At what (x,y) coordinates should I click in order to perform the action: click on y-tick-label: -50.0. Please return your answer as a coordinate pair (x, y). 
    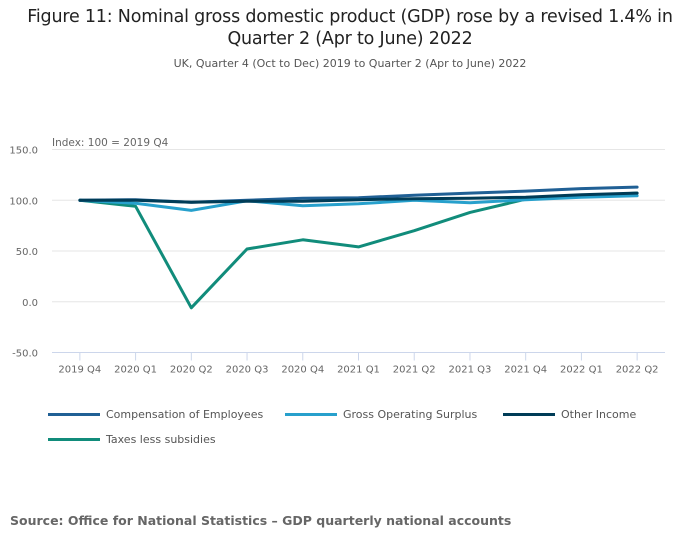
    Looking at the image, I should click on (25, 354).